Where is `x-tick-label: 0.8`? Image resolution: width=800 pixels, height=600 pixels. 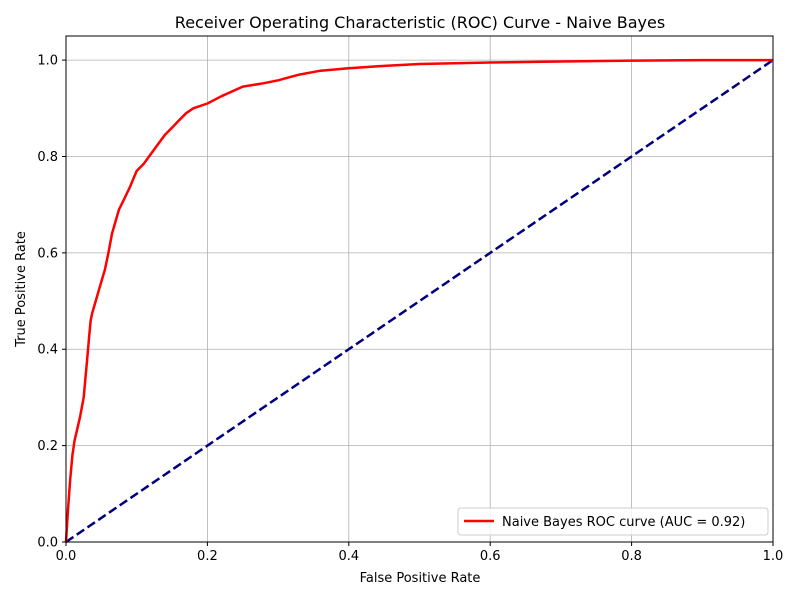
x-tick-label: 0.8 is located at coordinates (631, 556).